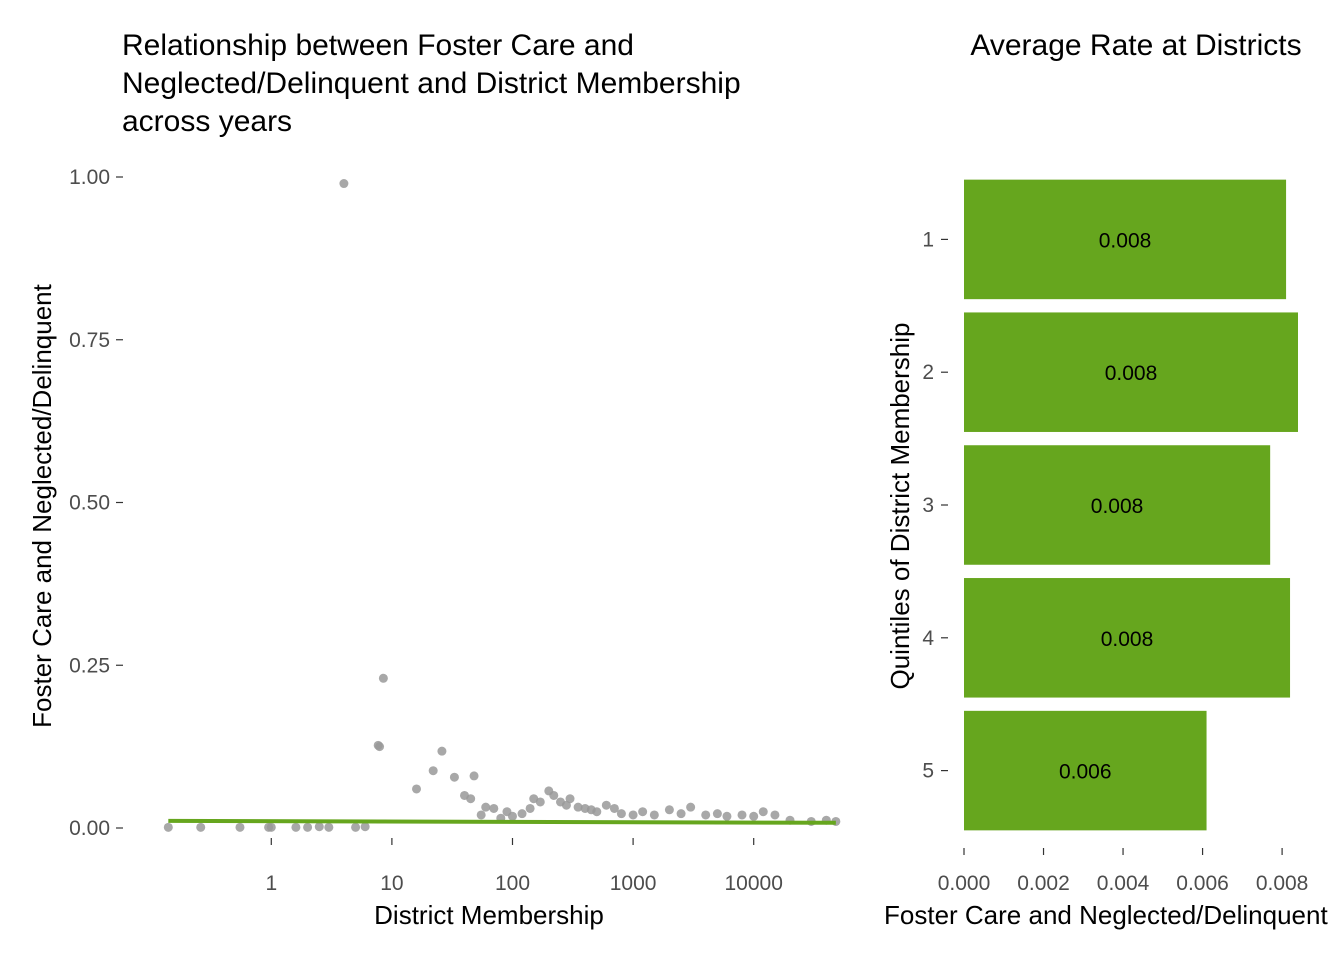 The width and height of the screenshot is (1344, 960). I want to click on scatter-x-axis-title: District Membership, so click(489, 915).